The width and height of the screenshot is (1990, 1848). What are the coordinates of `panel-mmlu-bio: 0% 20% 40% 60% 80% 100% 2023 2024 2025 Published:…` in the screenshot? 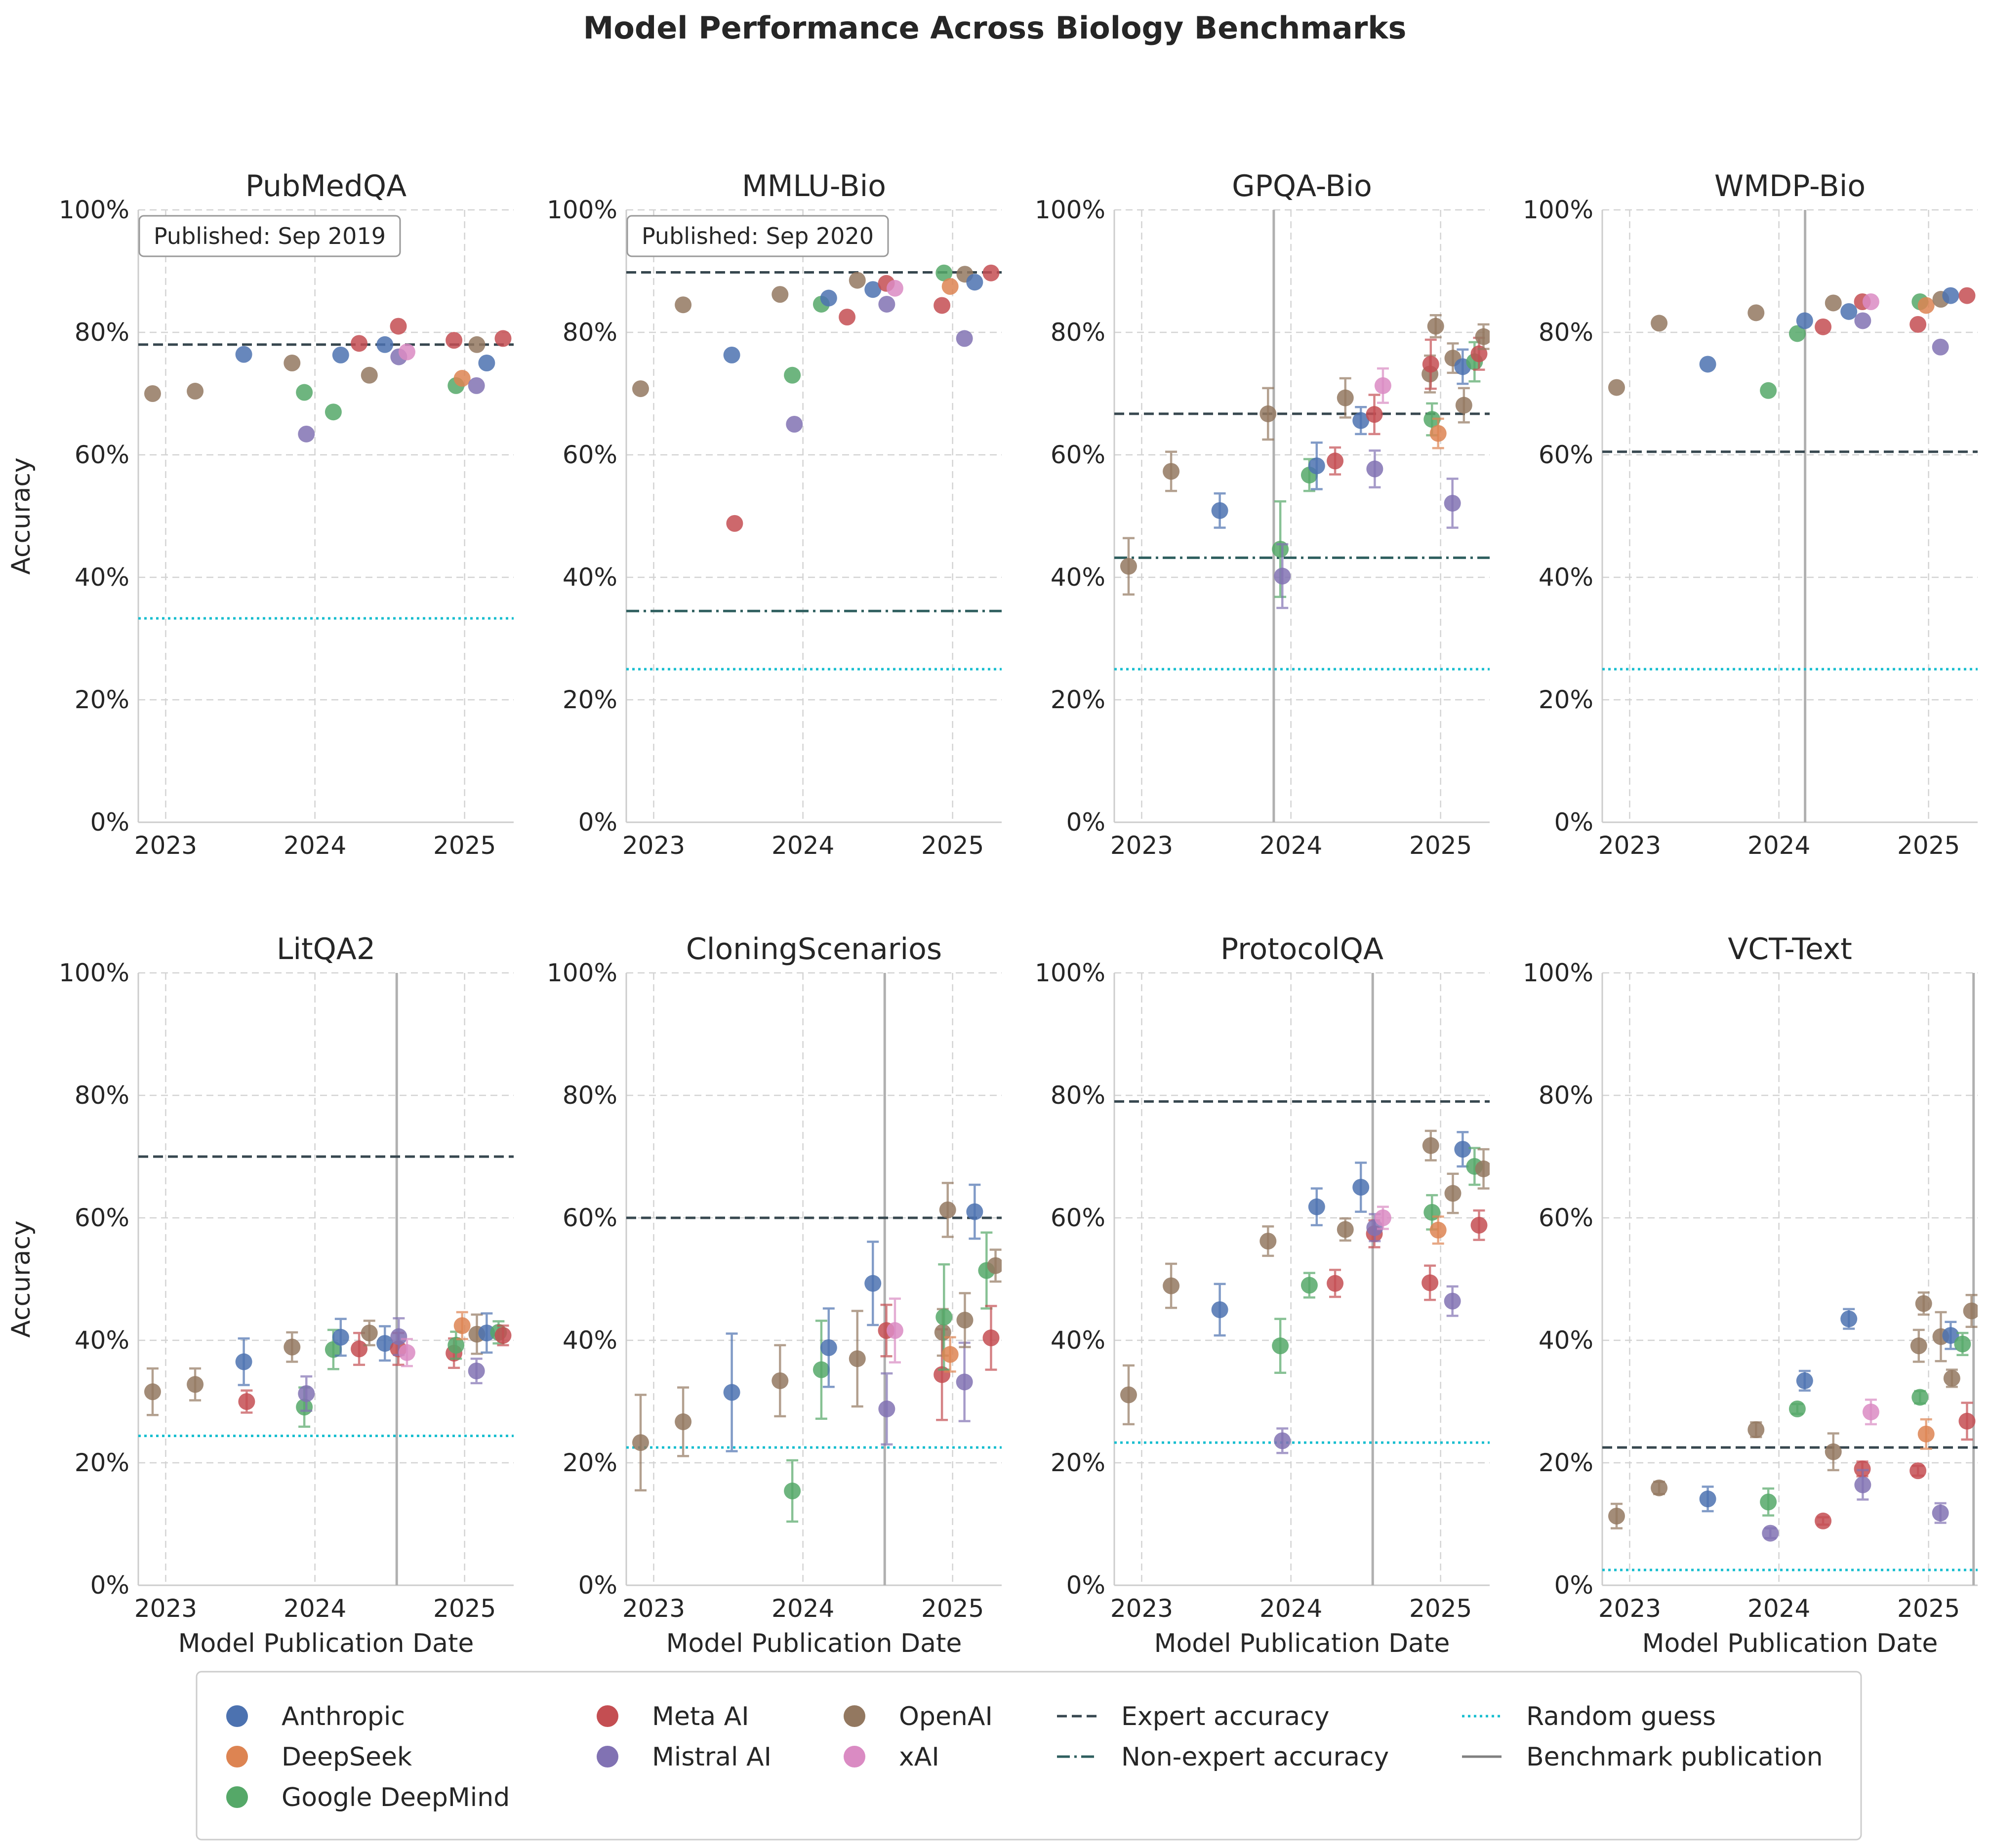 It's located at (774, 514).